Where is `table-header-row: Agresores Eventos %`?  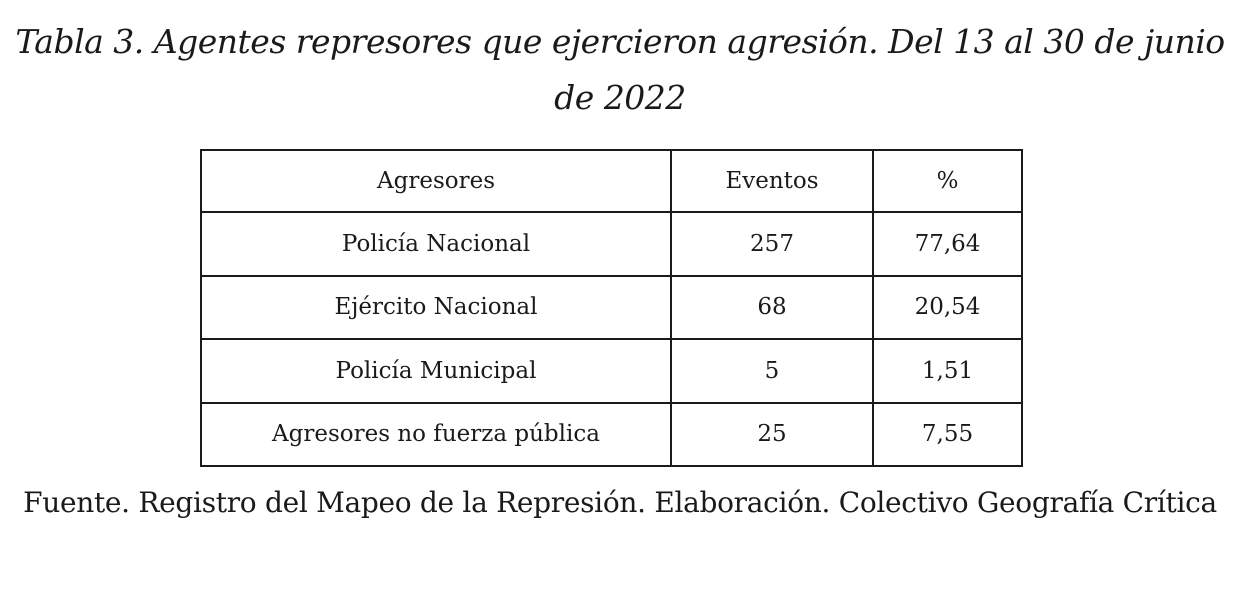 table-header-row: Agresores Eventos % is located at coordinates (611, 181).